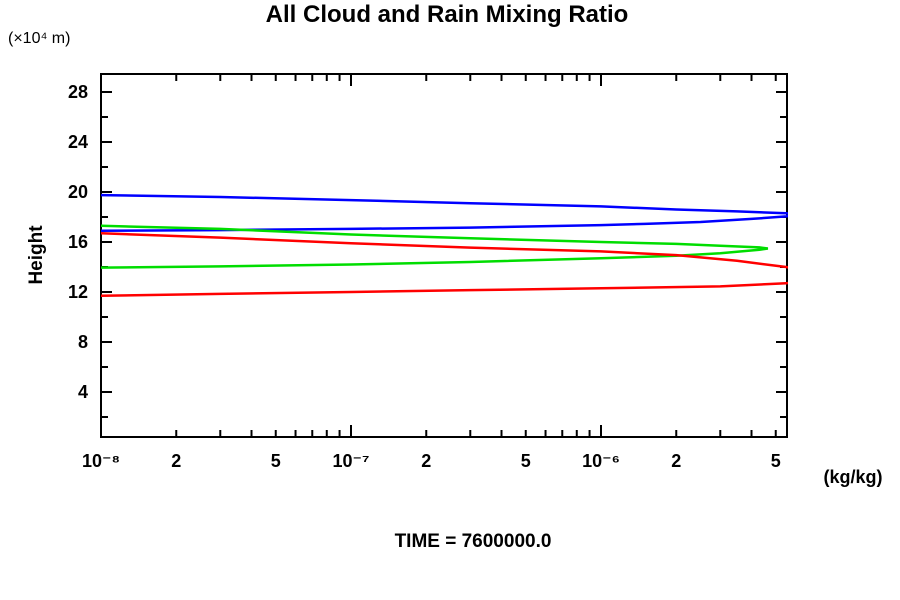 Image resolution: width=900 pixels, height=600 pixels. Describe the element at coordinates (435, 246) in the screenshot. I see `series-line-green` at that location.